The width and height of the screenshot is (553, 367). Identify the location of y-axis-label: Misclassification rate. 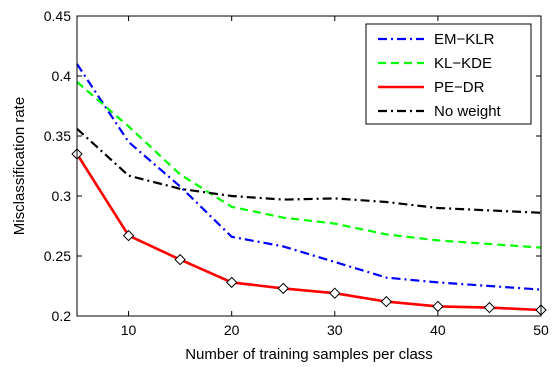
(19, 166).